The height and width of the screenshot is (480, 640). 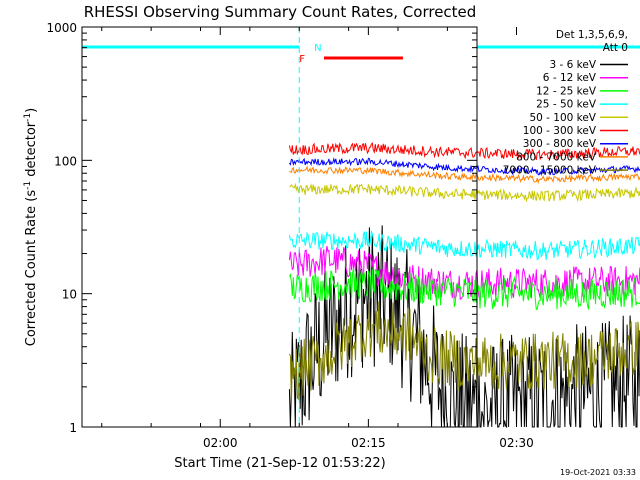 I want to click on legend-entry-label: 50 - 100 keV, so click(x=562, y=118).